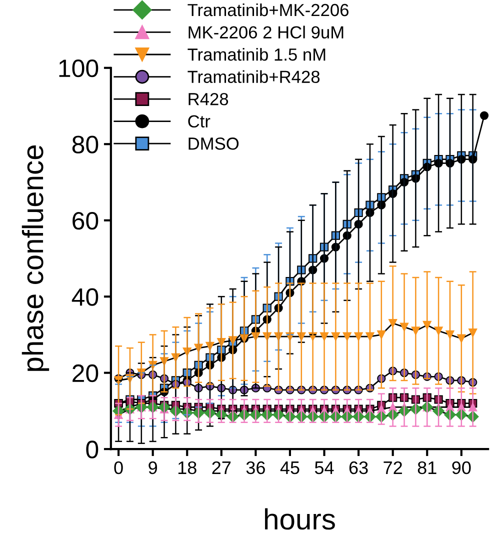  What do you see at coordinates (290, 468) in the screenshot?
I see `x-tick-label: 45` at bounding box center [290, 468].